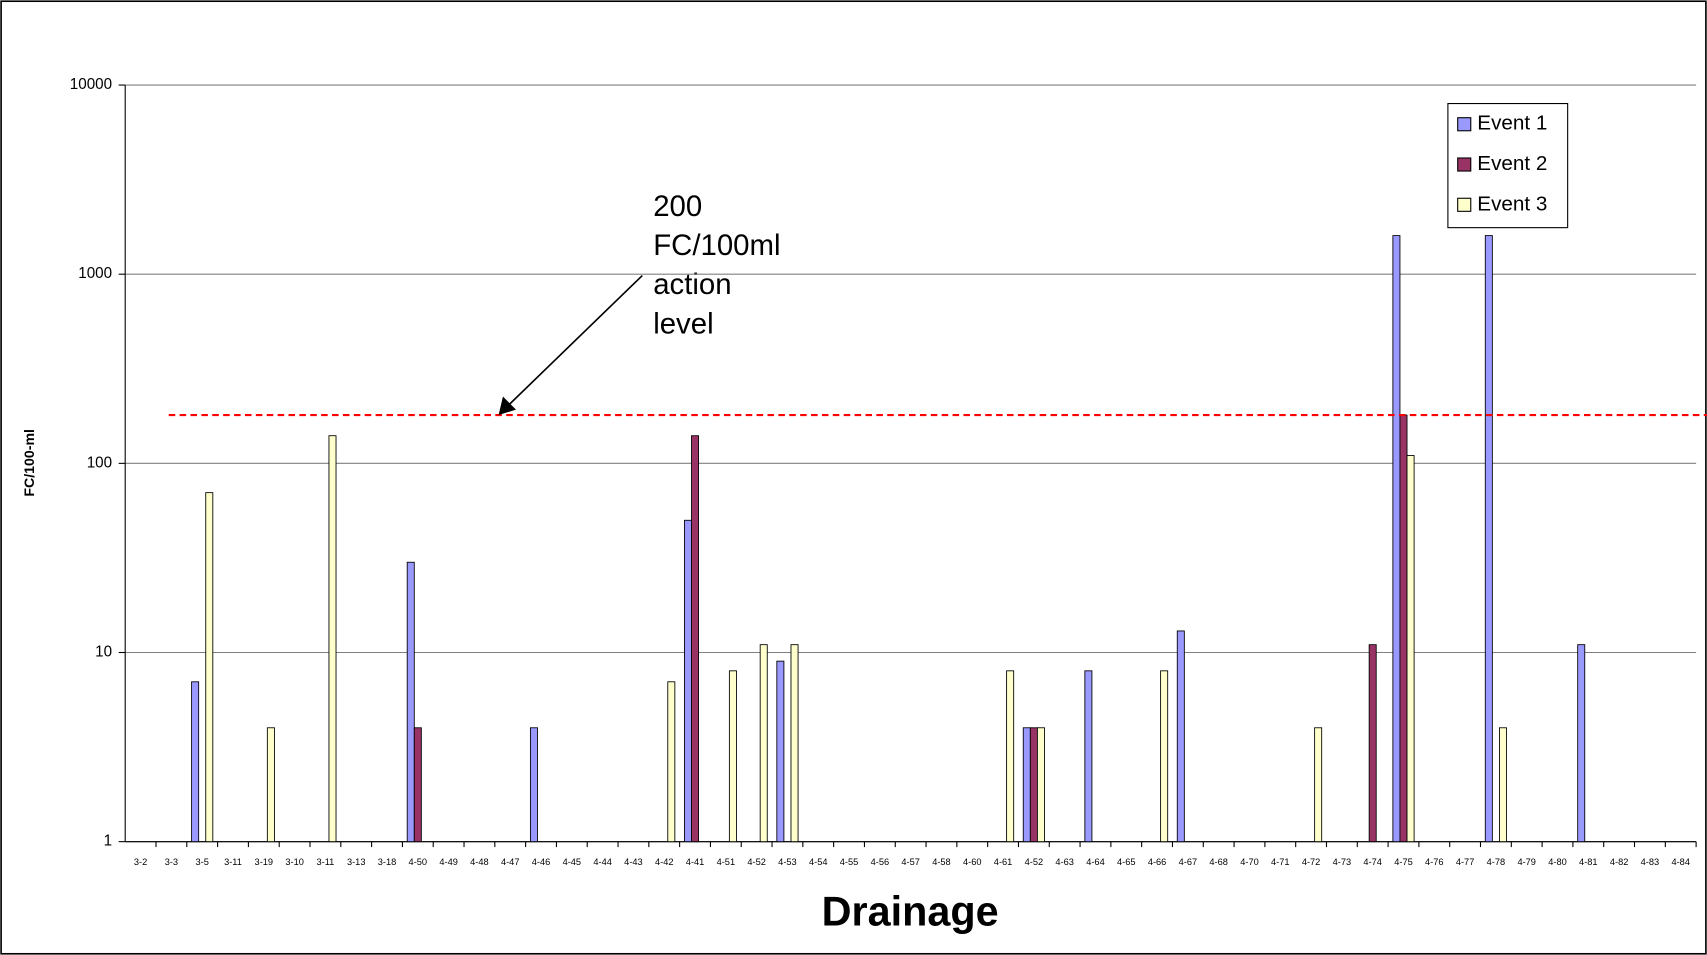 The width and height of the screenshot is (1707, 955). I want to click on x-tick-label: 4-41, so click(695, 862).